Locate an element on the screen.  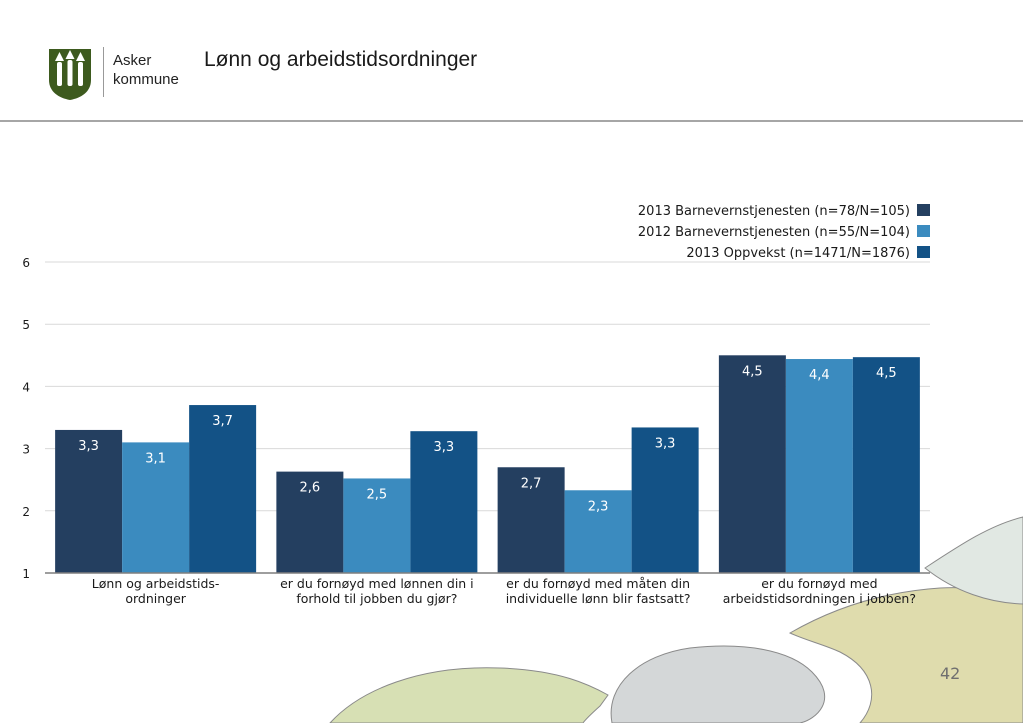
x-tick-label: ordninger is located at coordinates (155, 598).